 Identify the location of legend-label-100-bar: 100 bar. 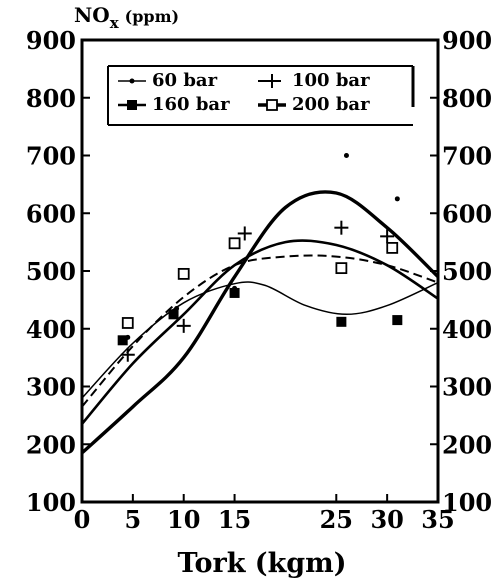
(331, 80).